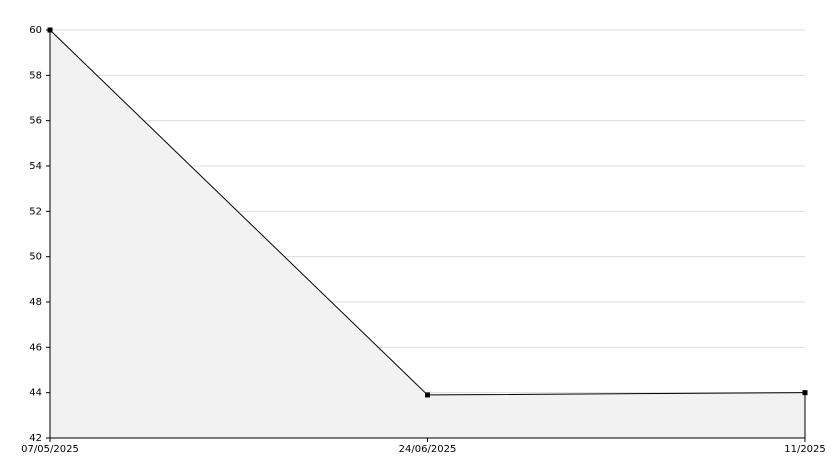 Image resolution: width=834 pixels, height=468 pixels. Describe the element at coordinates (35, 302) in the screenshot. I see `y-tick-label: 48` at that location.